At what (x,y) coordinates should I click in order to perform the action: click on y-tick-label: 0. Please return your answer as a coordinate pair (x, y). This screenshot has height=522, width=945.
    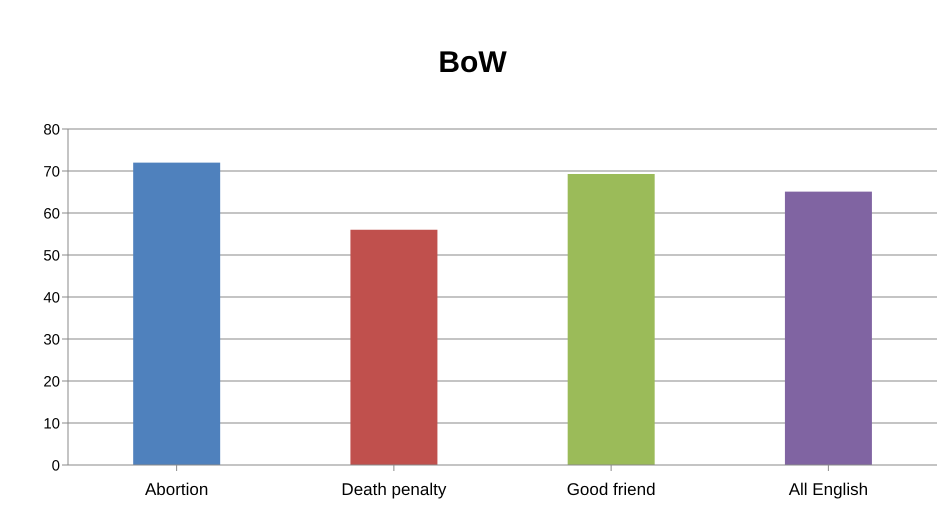
    Looking at the image, I should click on (56, 465).